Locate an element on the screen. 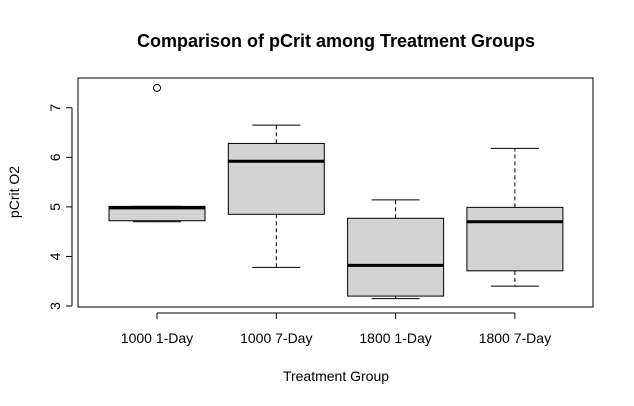  y-tick-label: 4 is located at coordinates (55, 256).